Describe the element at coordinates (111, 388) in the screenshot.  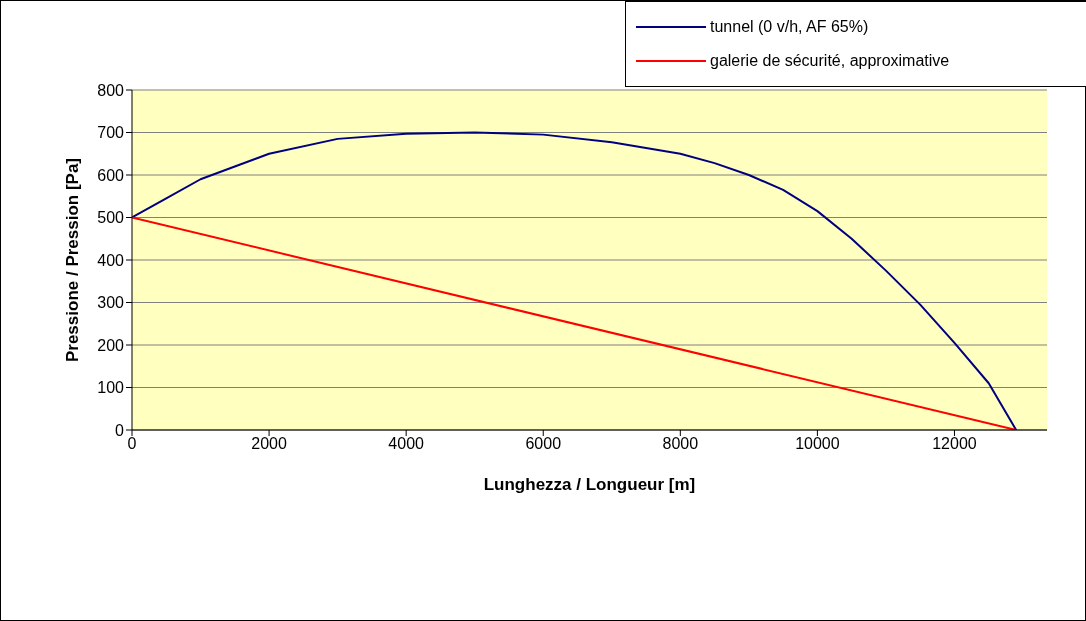
I see `y-tick-label: 100` at that location.